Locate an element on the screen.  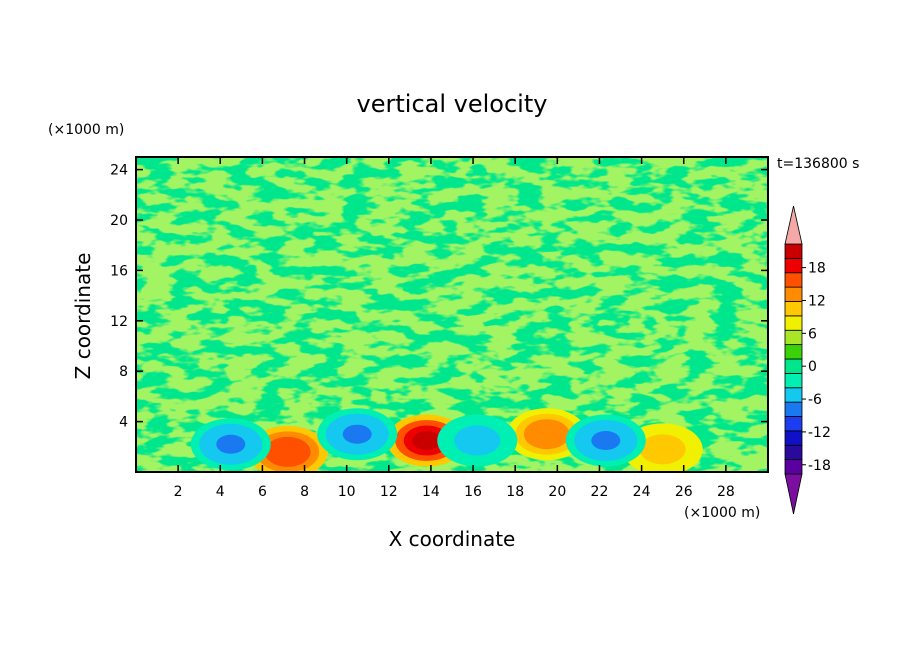
colorbar: 18 12 6 0 -6 -12 -18 is located at coordinates (807, 360).